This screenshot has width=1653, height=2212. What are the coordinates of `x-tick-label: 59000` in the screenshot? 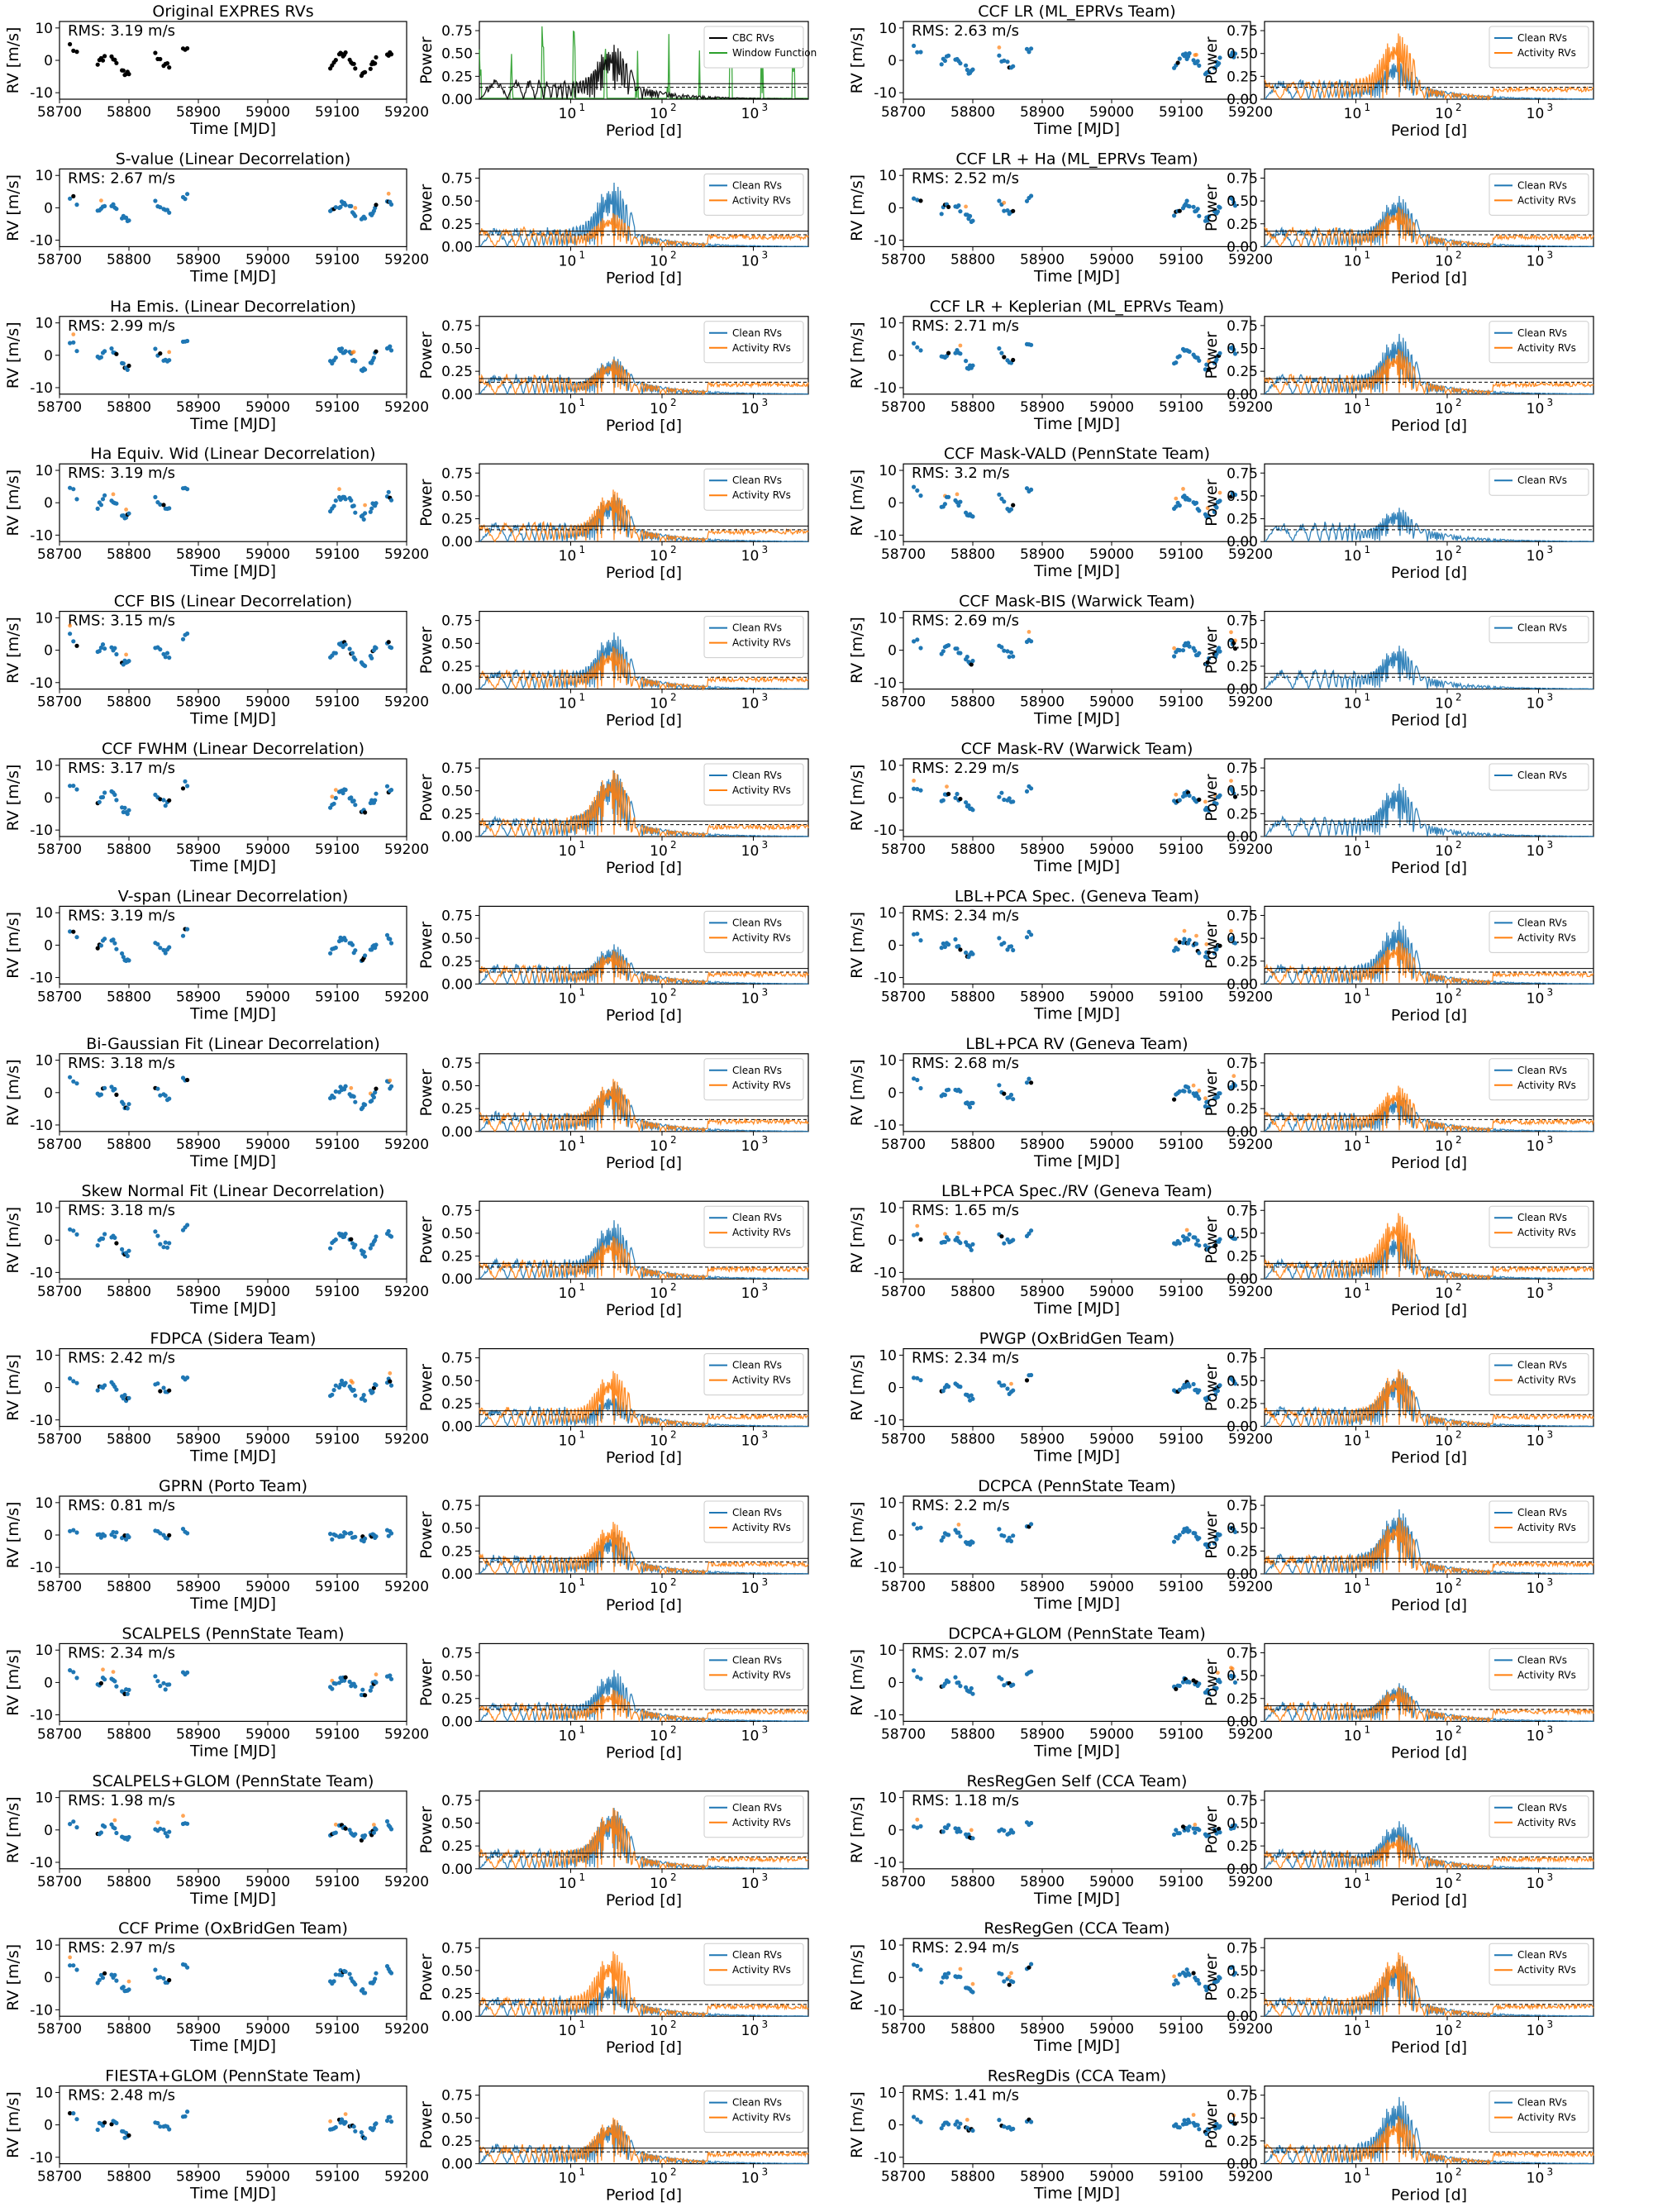 It's located at (267, 1145).